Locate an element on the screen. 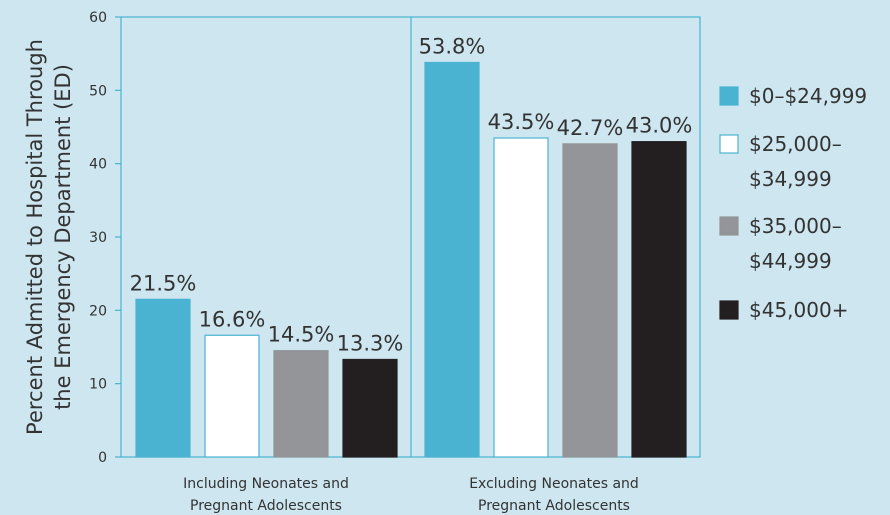  data-label: 13.3% is located at coordinates (370, 343).